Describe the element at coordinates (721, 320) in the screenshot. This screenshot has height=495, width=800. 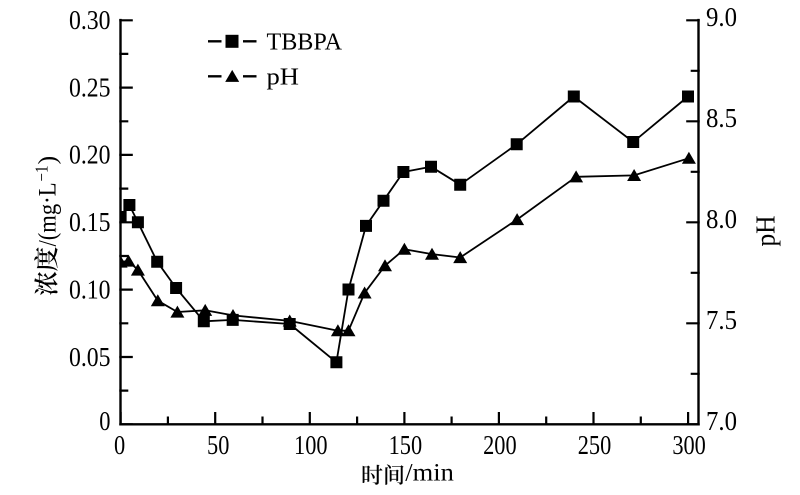
I see `svg-text: 7.5` at that location.